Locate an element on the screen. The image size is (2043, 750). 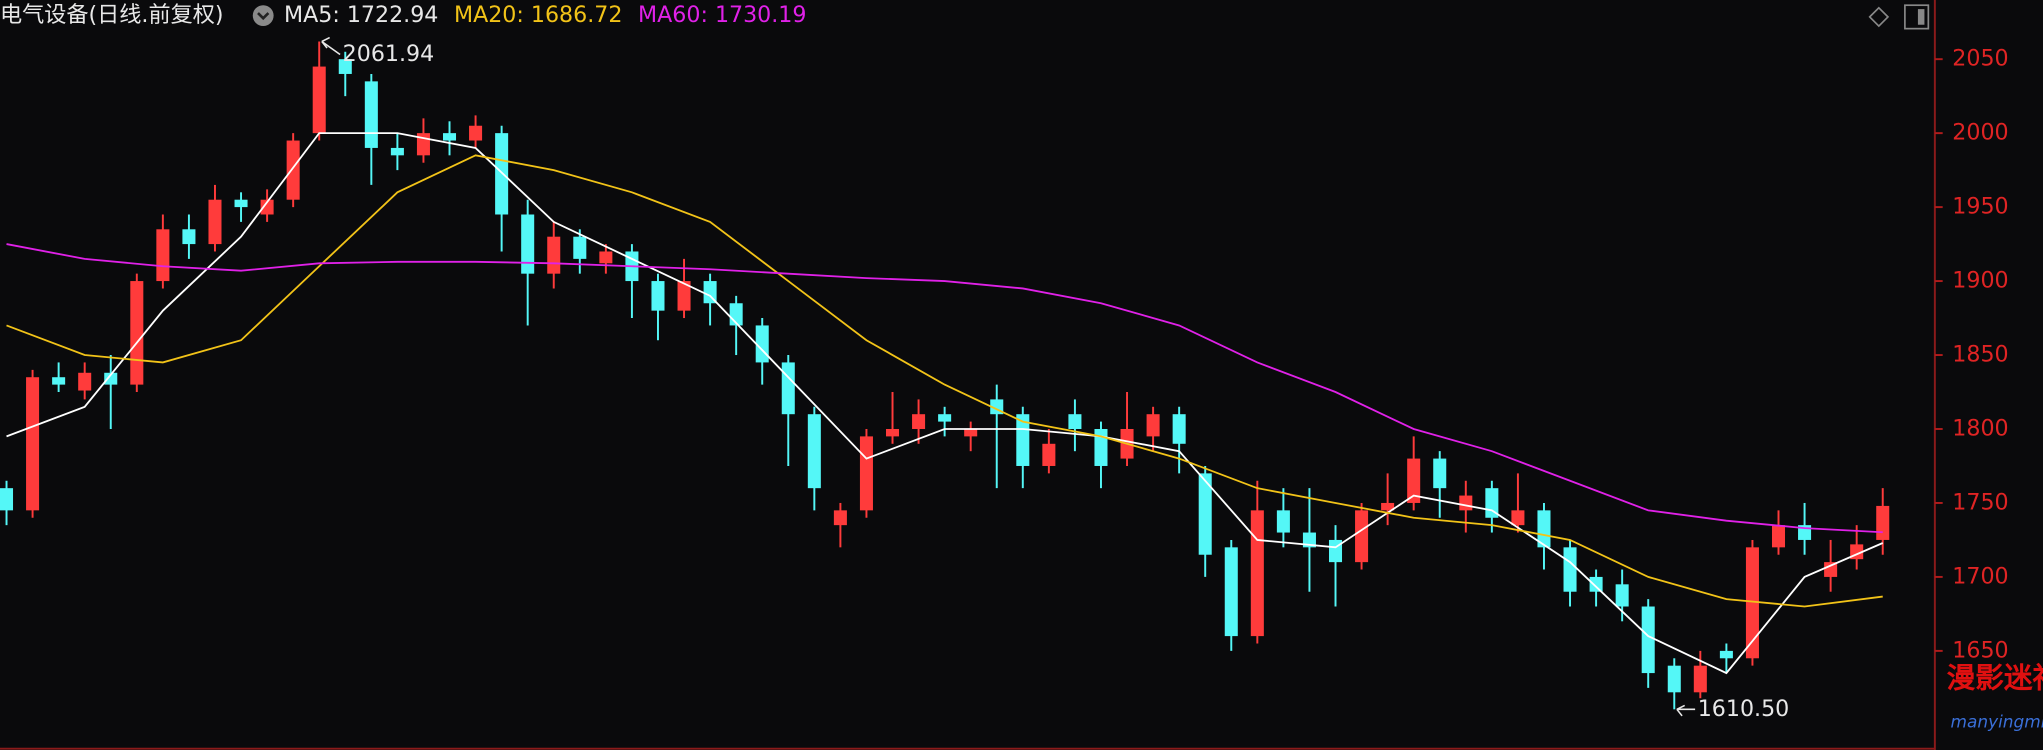
y-tick-label: 2000 is located at coordinates (1980, 133).